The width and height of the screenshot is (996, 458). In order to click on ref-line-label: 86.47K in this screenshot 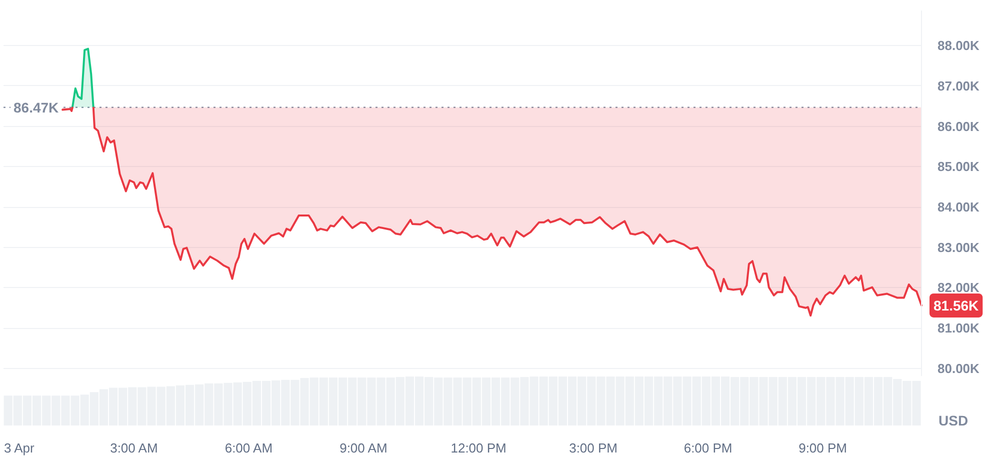, I will do `click(36, 107)`.